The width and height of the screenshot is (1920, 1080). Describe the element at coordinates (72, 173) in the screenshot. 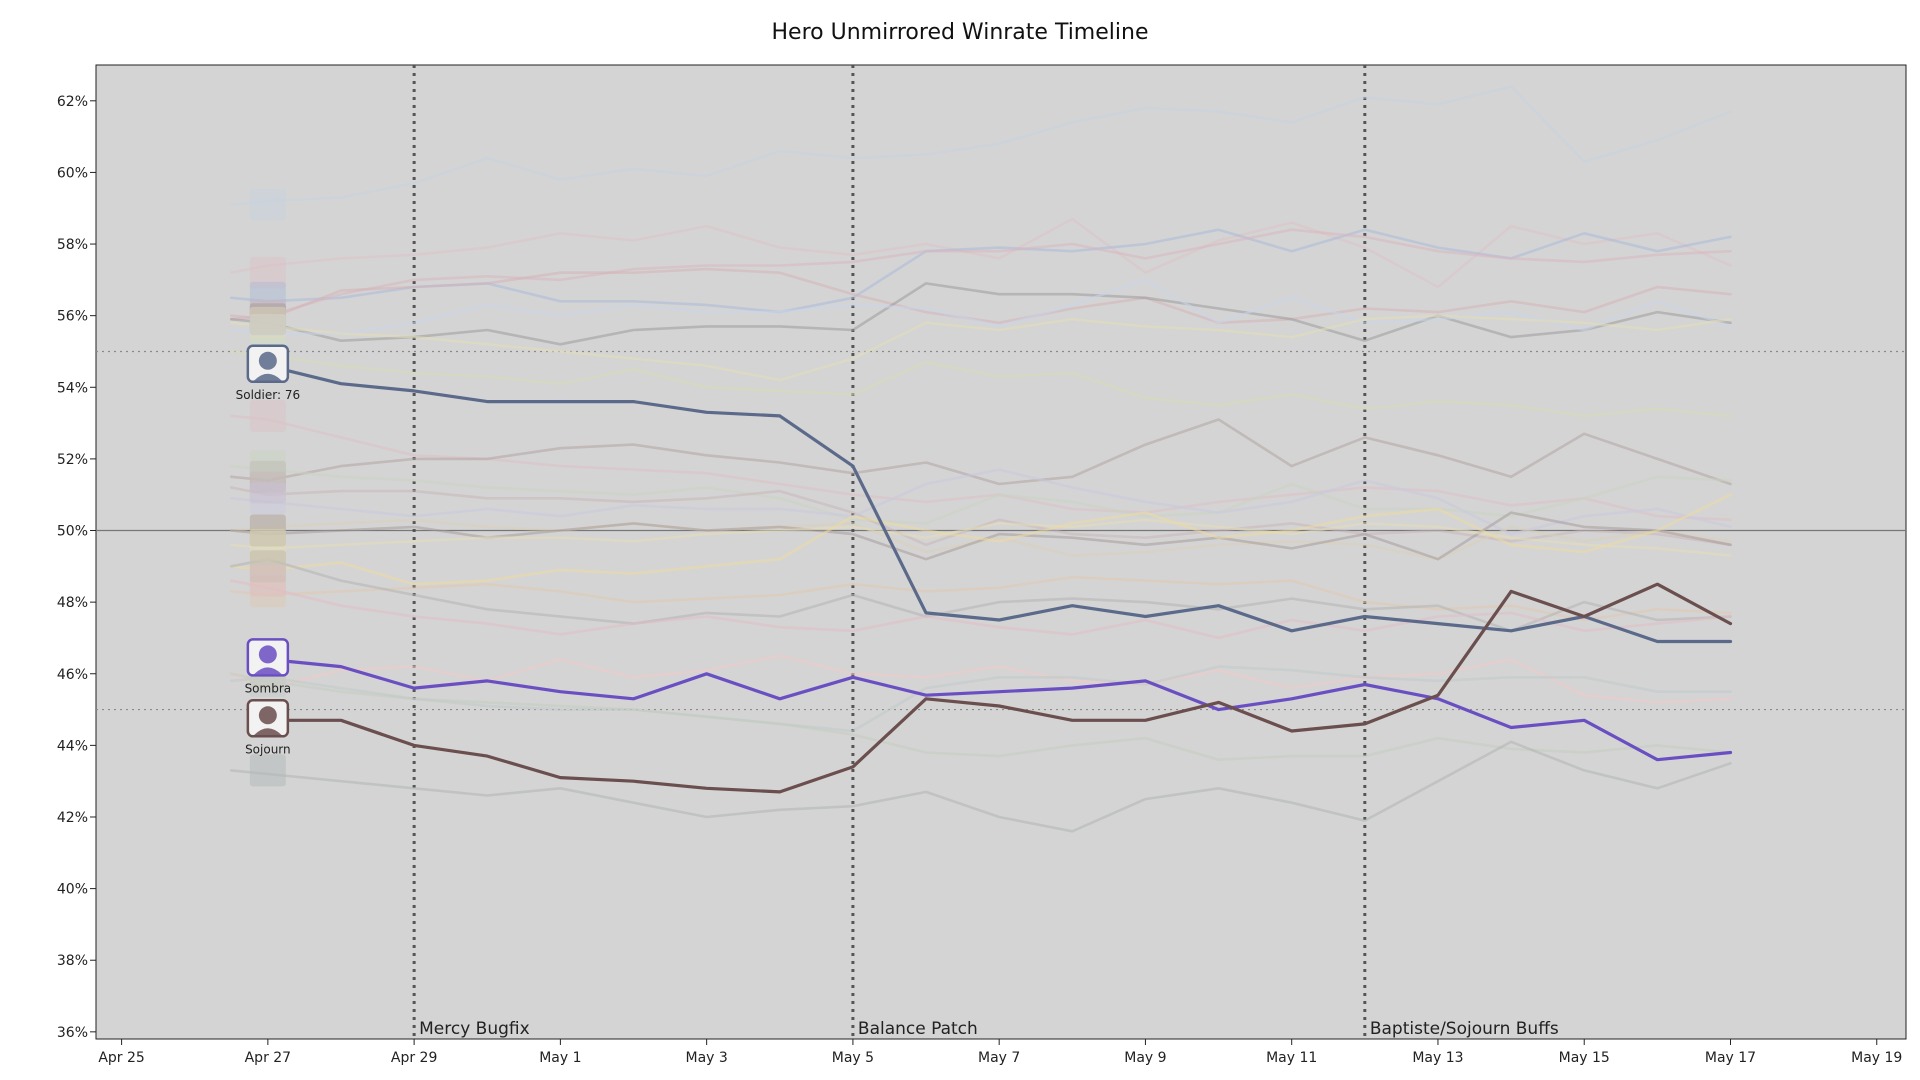

I see `y-tick-label: 60%` at that location.